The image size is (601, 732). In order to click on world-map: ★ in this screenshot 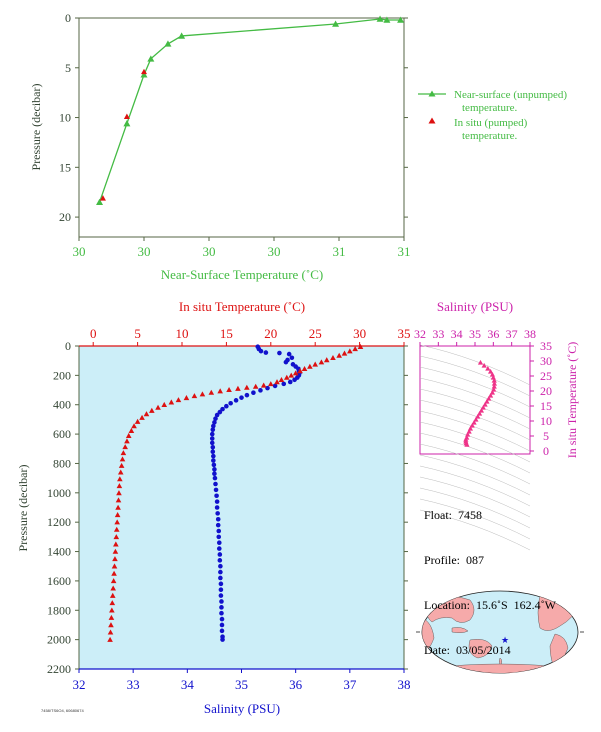, I will do `click(500, 632)`.